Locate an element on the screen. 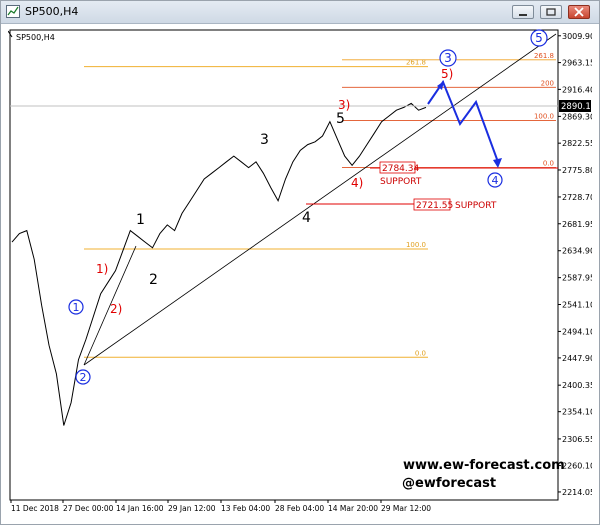  watermark-site: www.ew-forecast.com is located at coordinates (484, 465).